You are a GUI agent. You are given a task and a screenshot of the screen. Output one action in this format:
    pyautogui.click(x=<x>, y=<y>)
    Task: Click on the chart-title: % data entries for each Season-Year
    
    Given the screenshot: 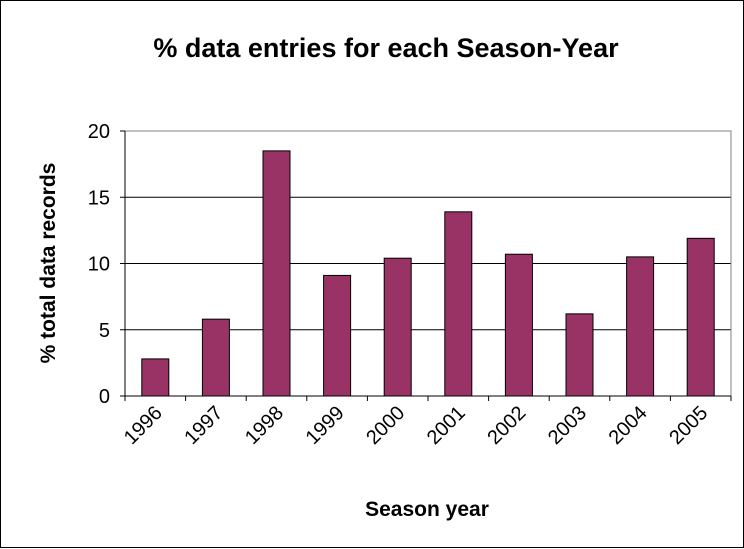 What is the action you would take?
    pyautogui.click(x=386, y=48)
    